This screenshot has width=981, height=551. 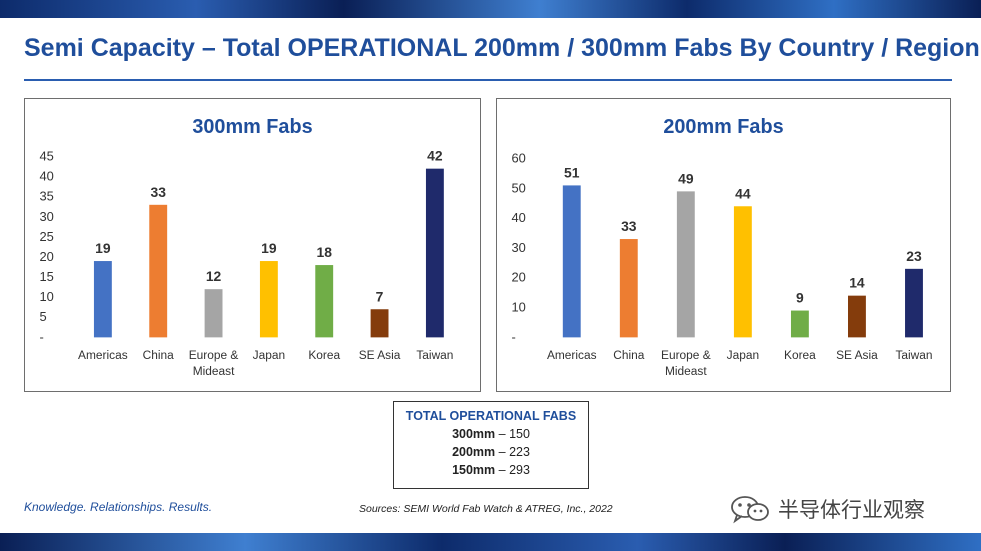 What do you see at coordinates (518, 187) in the screenshot?
I see `y-tick-label: 50` at bounding box center [518, 187].